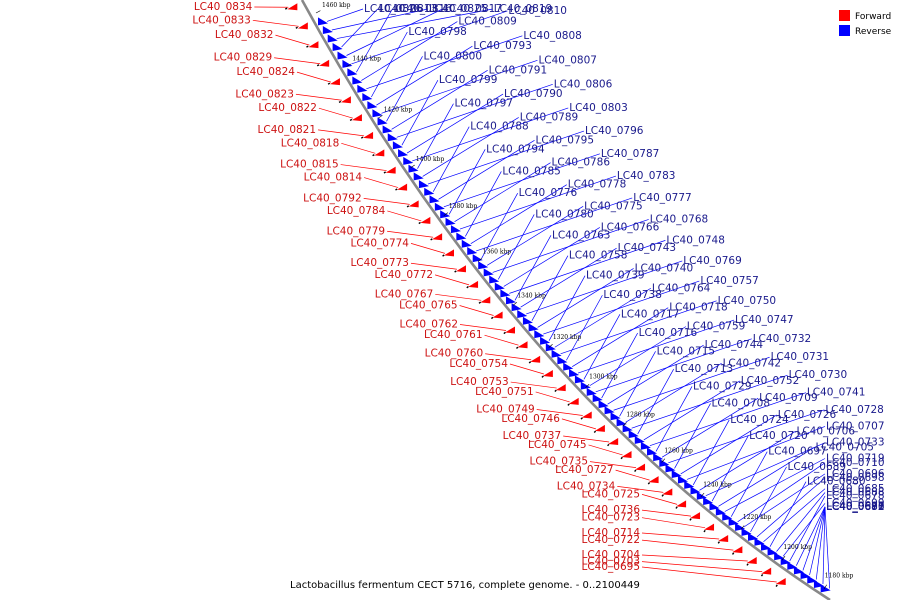  I want to click on tick-label-9: 1360 kbp, so click(497, 252).